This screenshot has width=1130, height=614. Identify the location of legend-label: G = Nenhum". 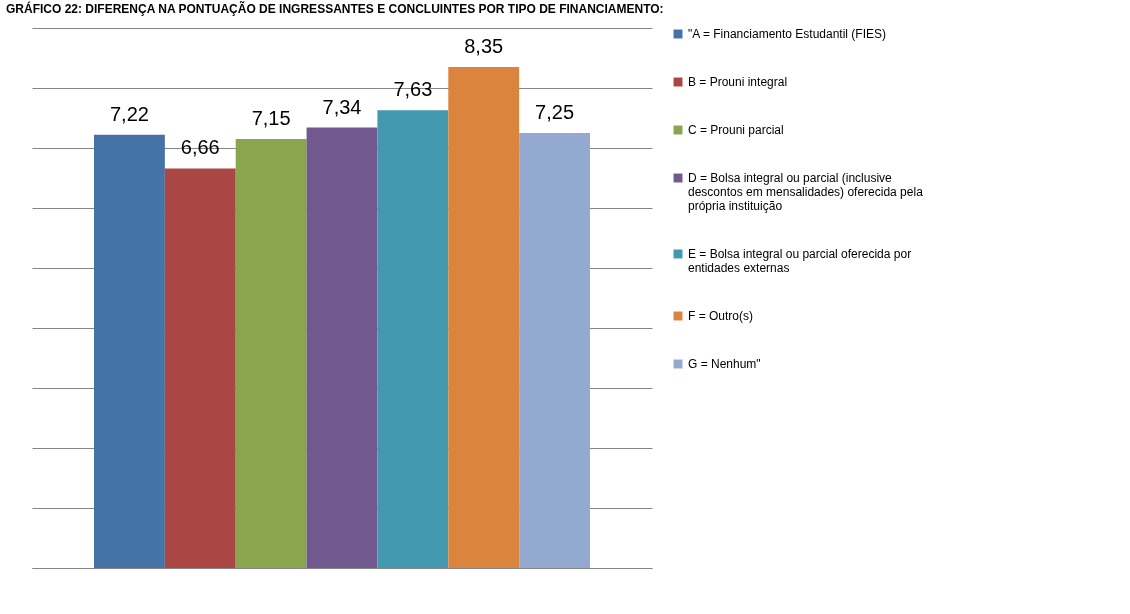
(724, 364).